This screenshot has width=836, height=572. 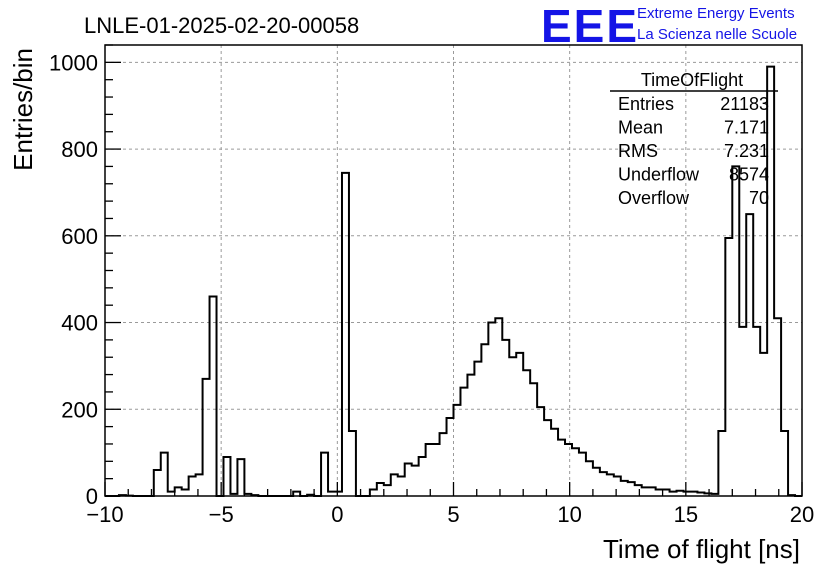 What do you see at coordinates (802, 514) in the screenshot?
I see `x-tick-label: 20` at bounding box center [802, 514].